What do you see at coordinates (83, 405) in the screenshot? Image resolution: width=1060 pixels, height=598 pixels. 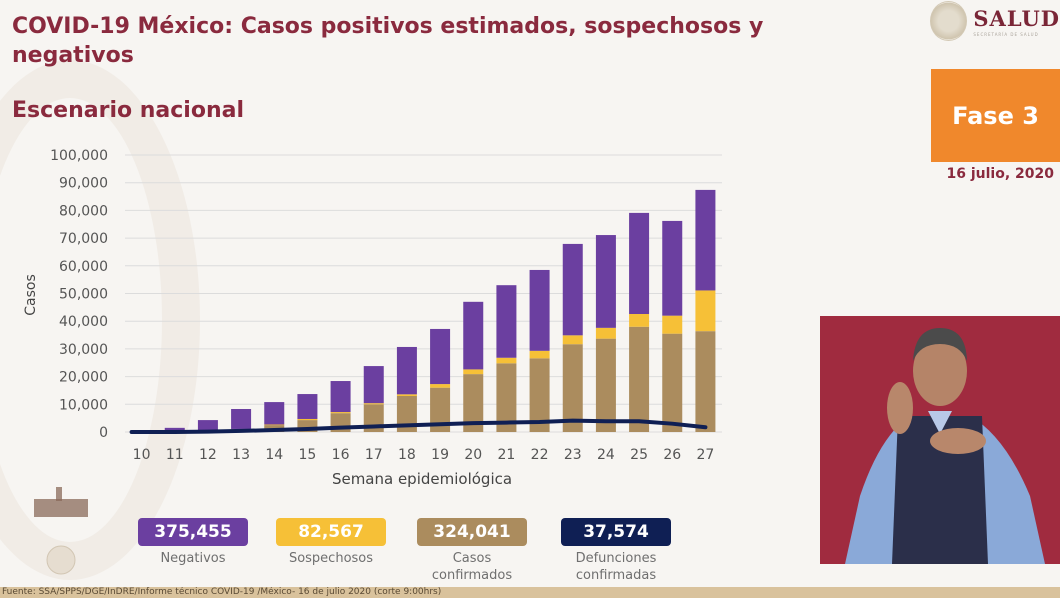 I see `y-tick-label: 10,000` at bounding box center [83, 405].